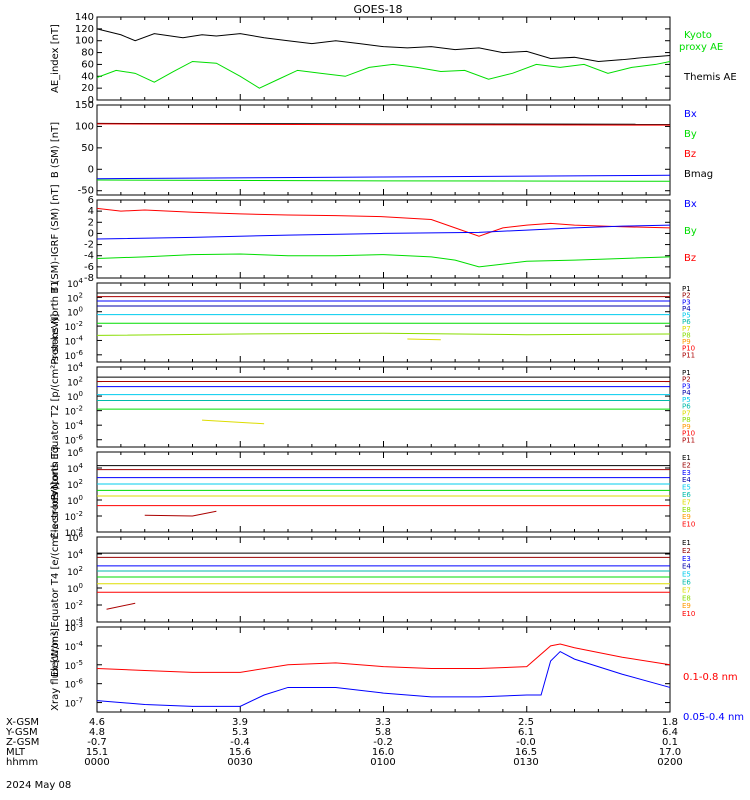  Describe the element at coordinates (710, 77) in the screenshot. I see `legend-entry: Themis AE` at that location.